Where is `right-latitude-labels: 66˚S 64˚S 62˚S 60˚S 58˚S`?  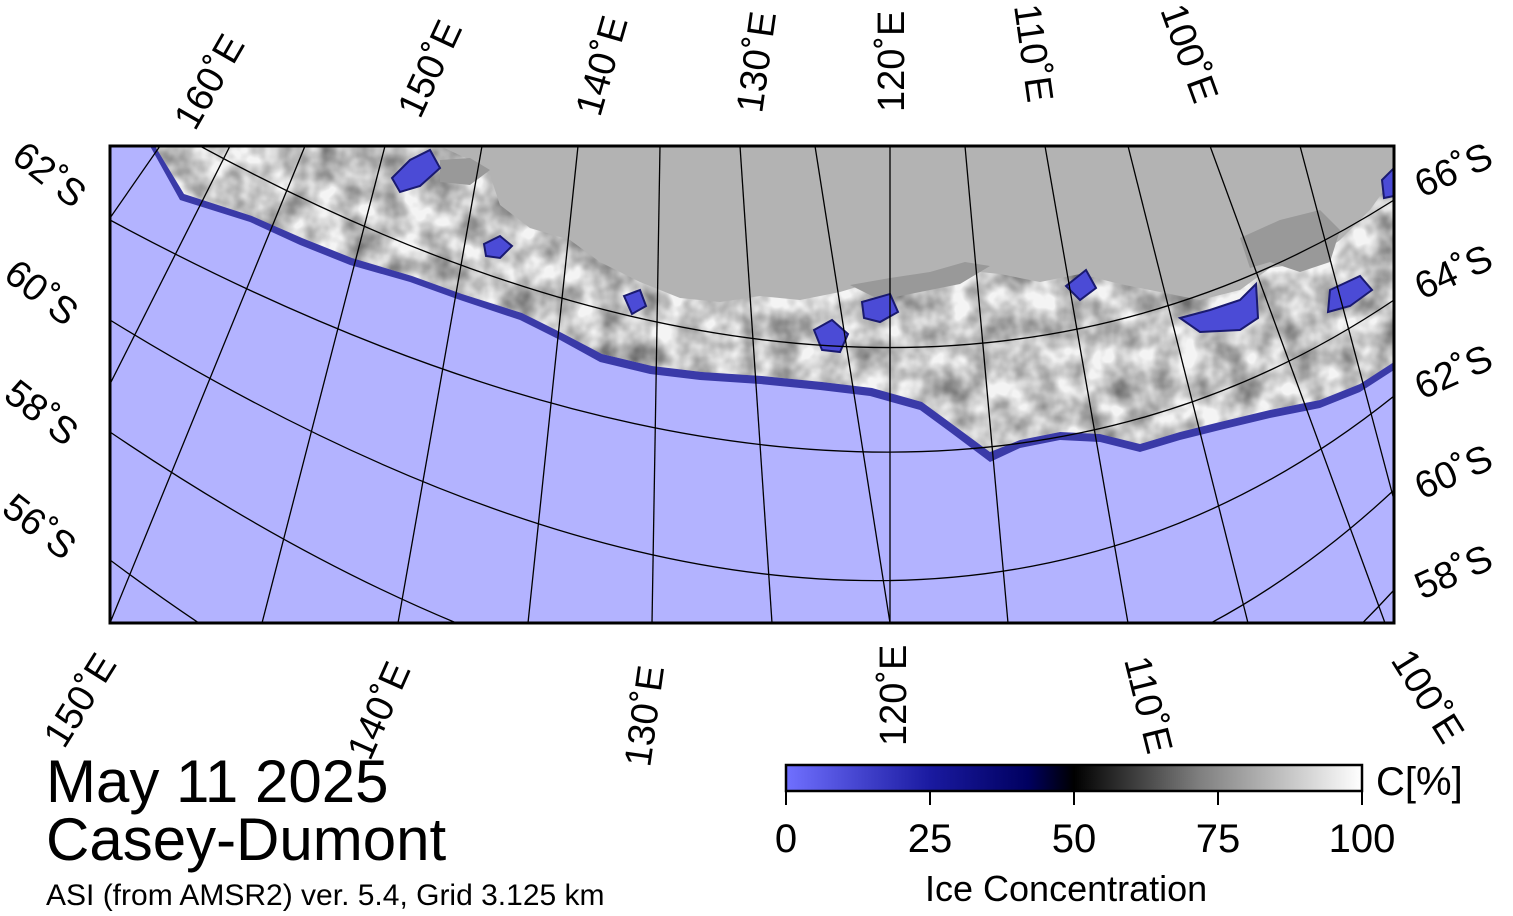 right-latitude-labels: 66˚S 64˚S 62˚S 60˚S 58˚S is located at coordinates (1454, 371).